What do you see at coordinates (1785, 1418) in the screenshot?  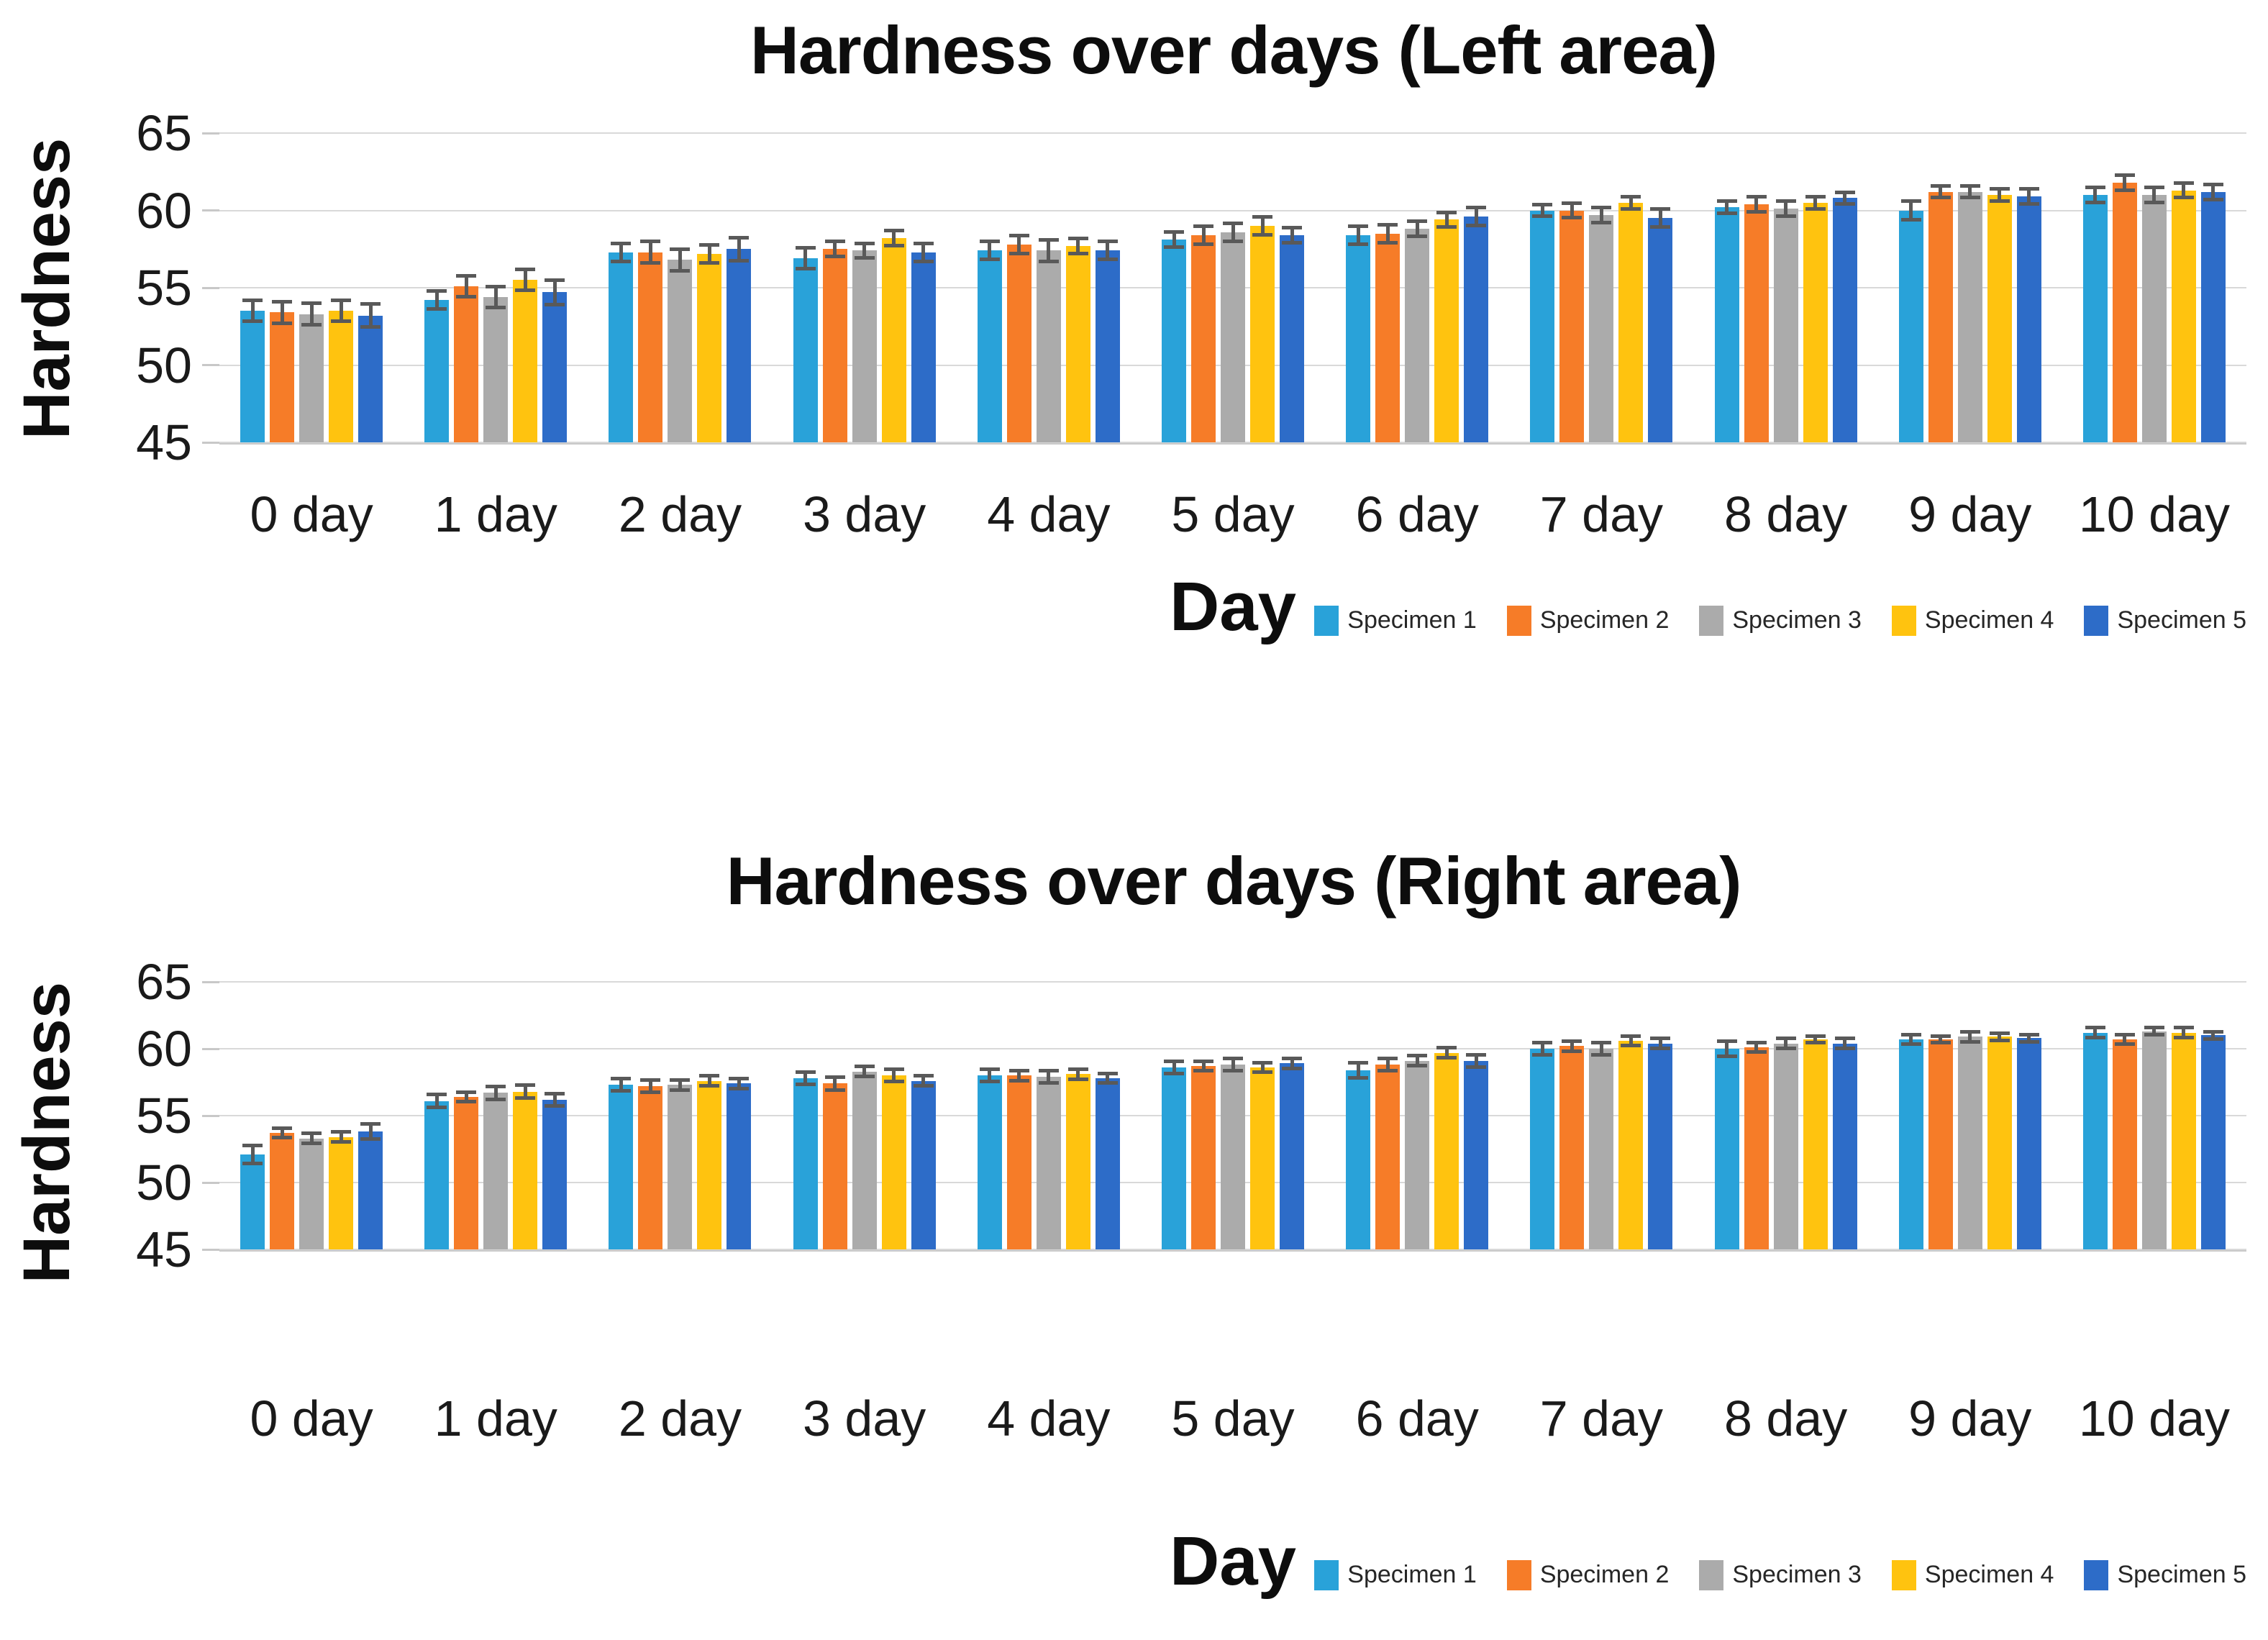 I see `x-category-label: 8 day` at bounding box center [1785, 1418].